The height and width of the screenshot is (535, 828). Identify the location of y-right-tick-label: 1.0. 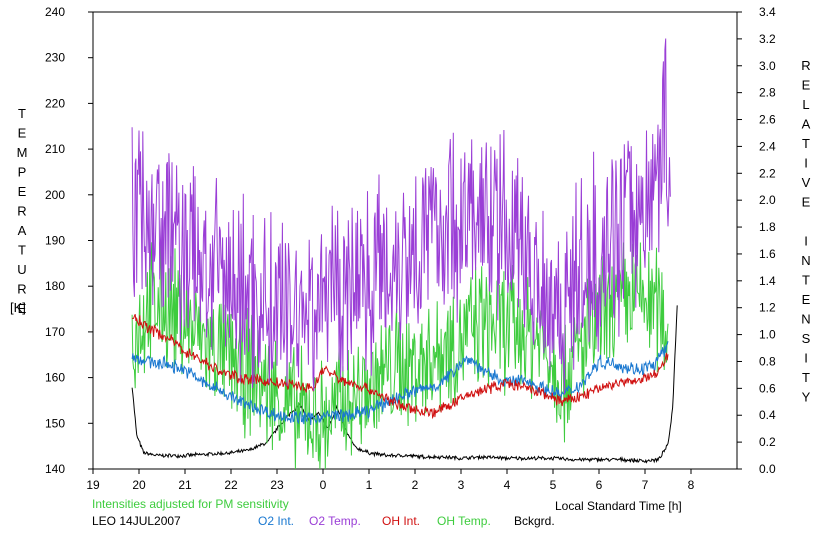
(767, 335).